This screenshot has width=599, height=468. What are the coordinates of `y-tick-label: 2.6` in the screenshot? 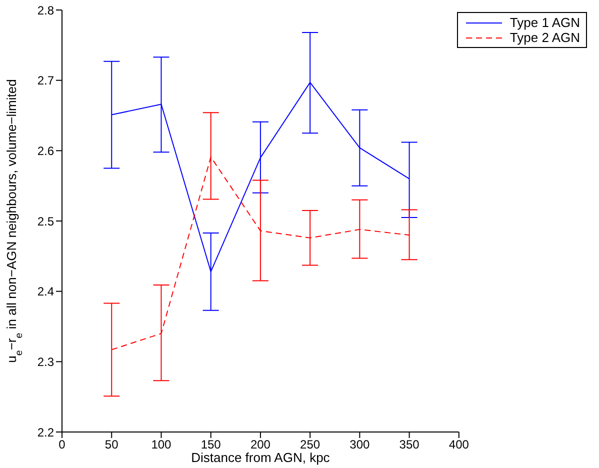 It's located at (45, 151).